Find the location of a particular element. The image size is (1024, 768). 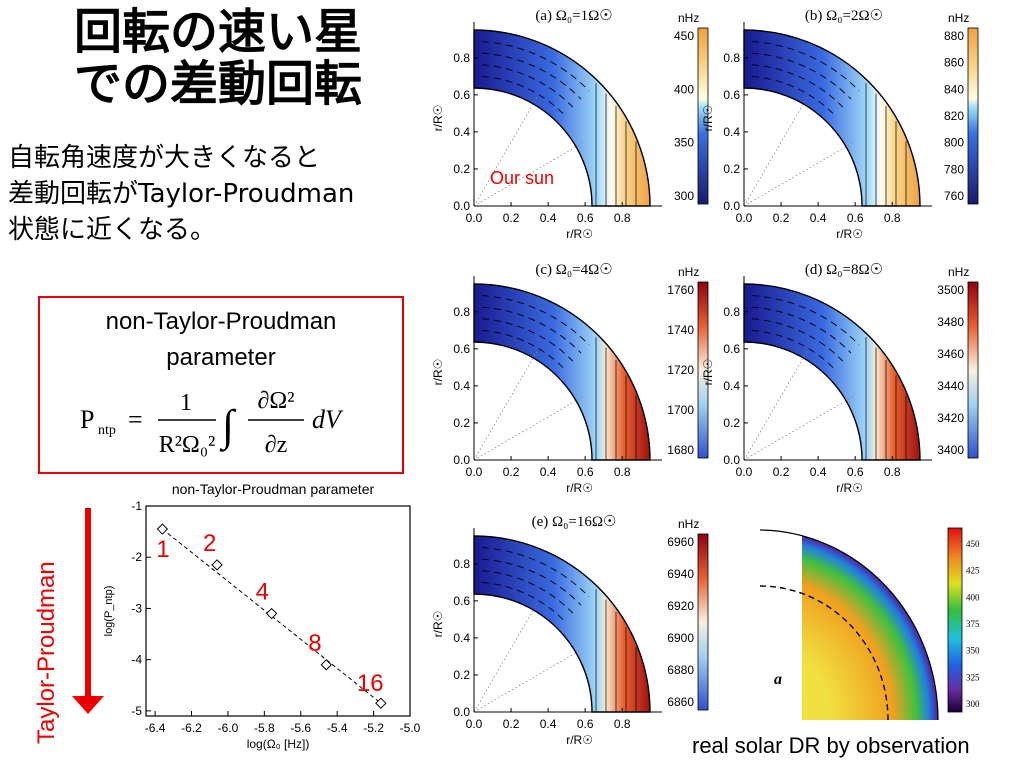

panel-colorbar-tick: 800 is located at coordinates (954, 143).